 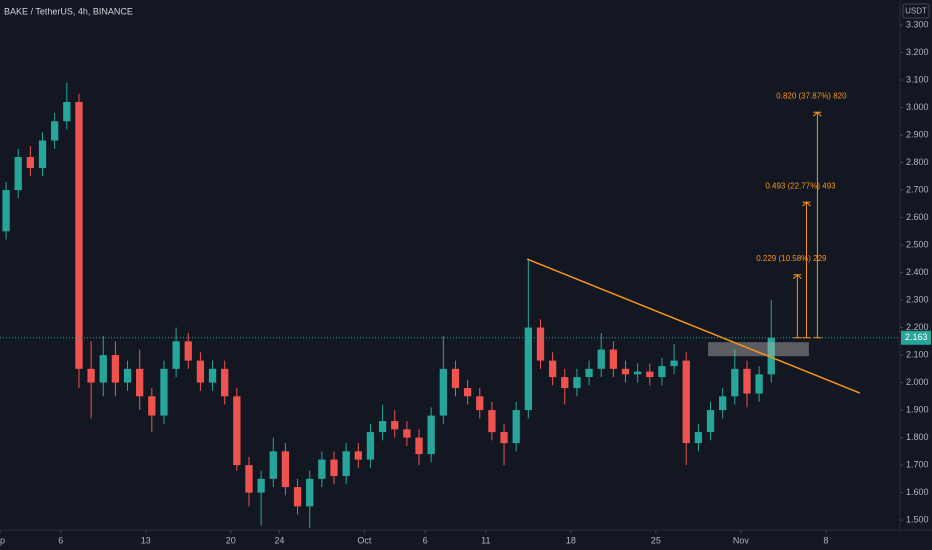 I want to click on y-tick-label: 3.300, so click(x=917, y=24).